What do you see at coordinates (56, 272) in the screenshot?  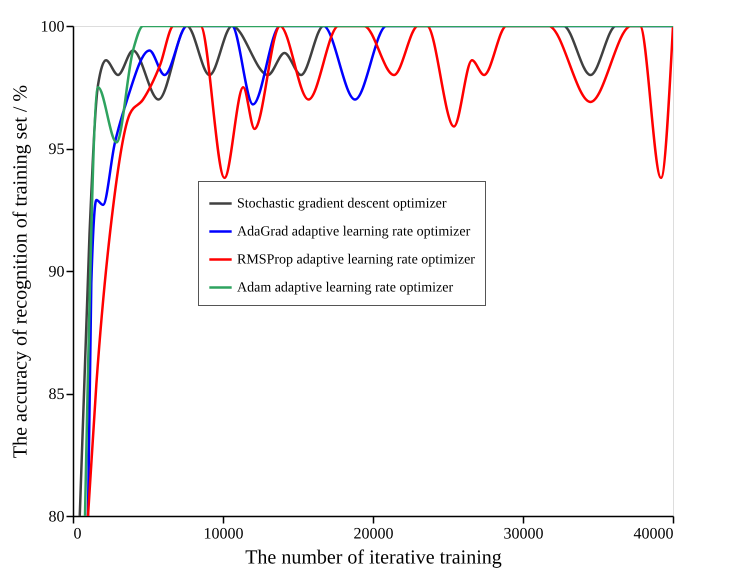 I see `y-tick-label: 90` at bounding box center [56, 272].